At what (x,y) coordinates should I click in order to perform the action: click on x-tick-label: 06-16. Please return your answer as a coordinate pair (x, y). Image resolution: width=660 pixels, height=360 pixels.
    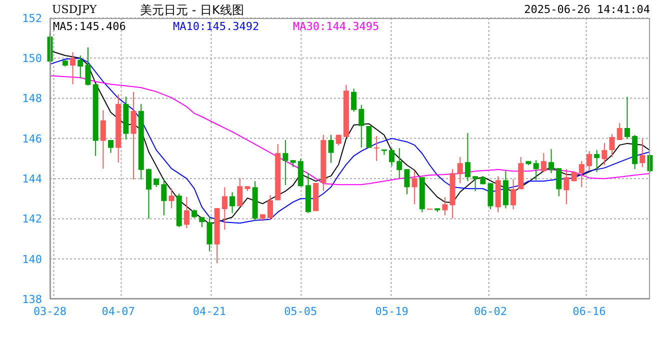
    Looking at the image, I should click on (589, 311).